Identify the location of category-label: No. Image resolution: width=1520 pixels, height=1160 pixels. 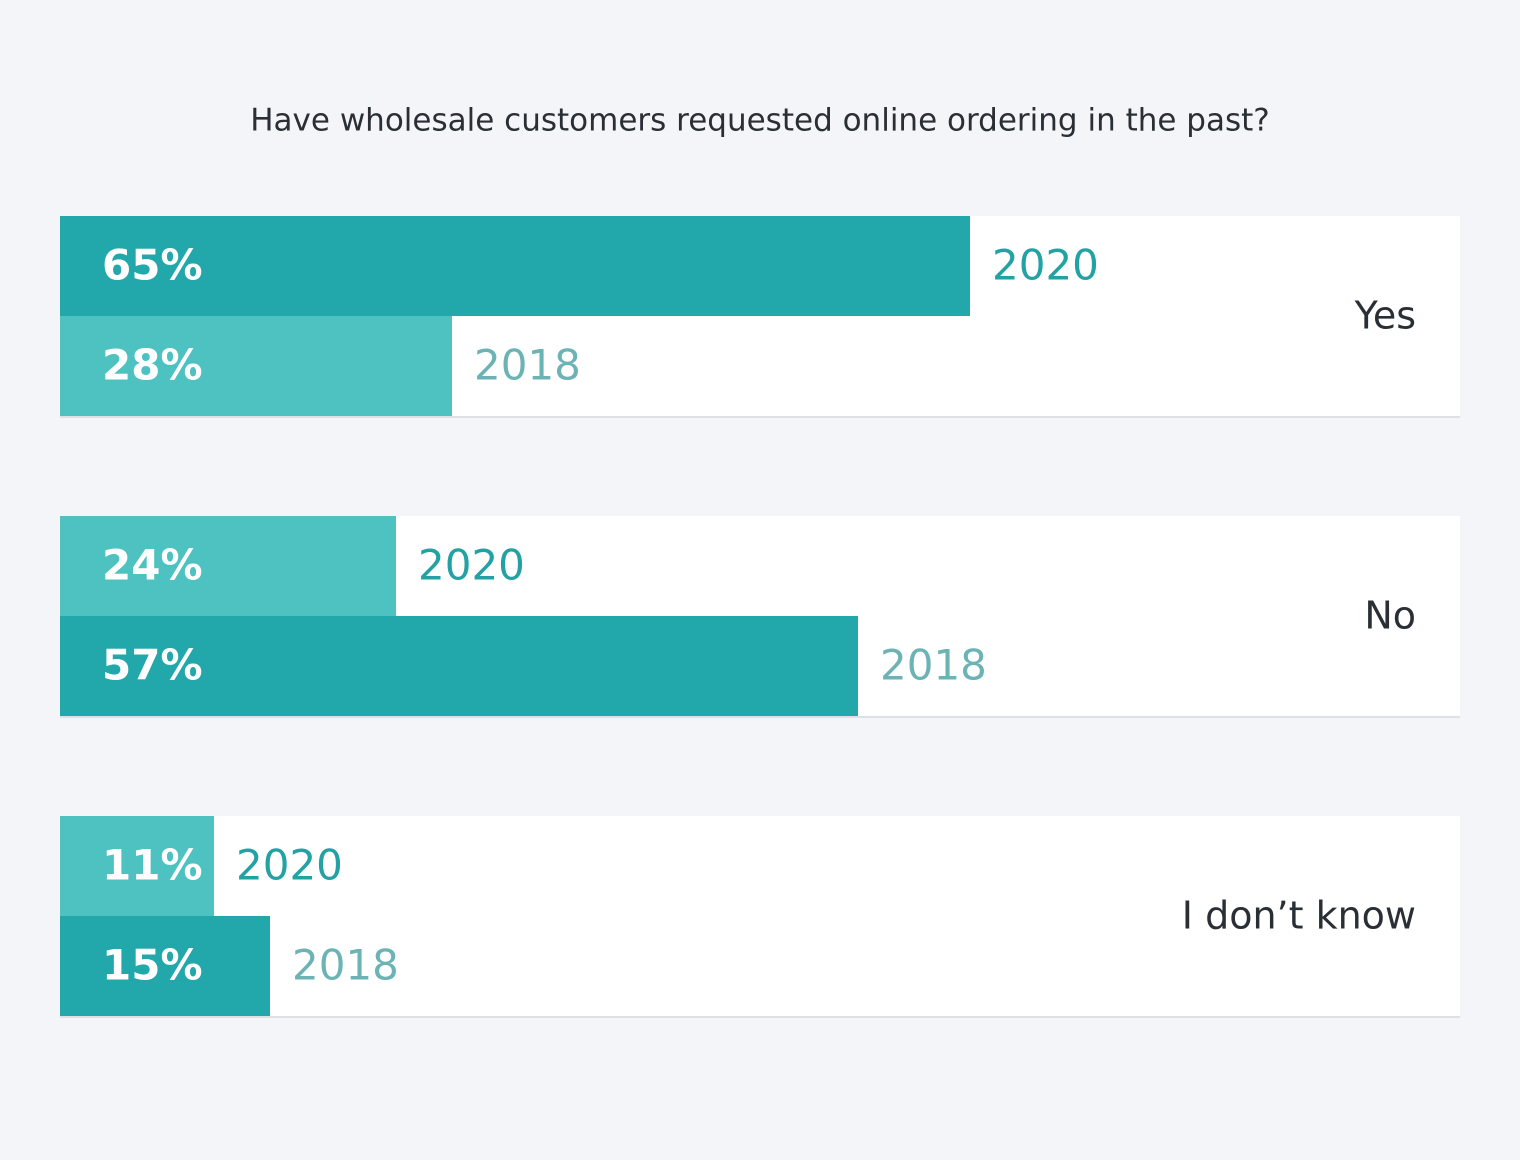
(1390, 616).